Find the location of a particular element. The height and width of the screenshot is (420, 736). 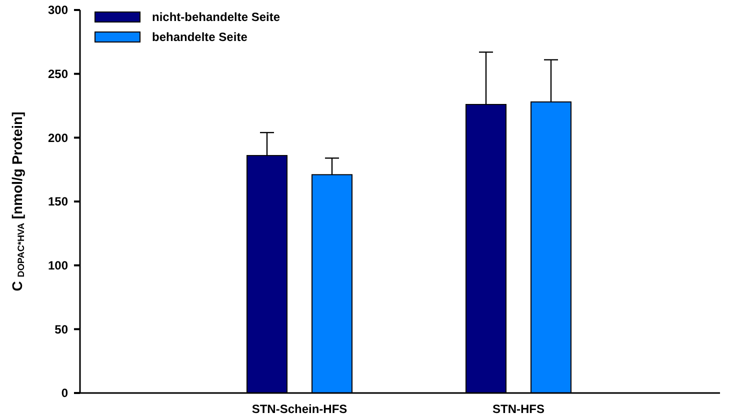

y-tick-label: 250 is located at coordinates (58, 74).